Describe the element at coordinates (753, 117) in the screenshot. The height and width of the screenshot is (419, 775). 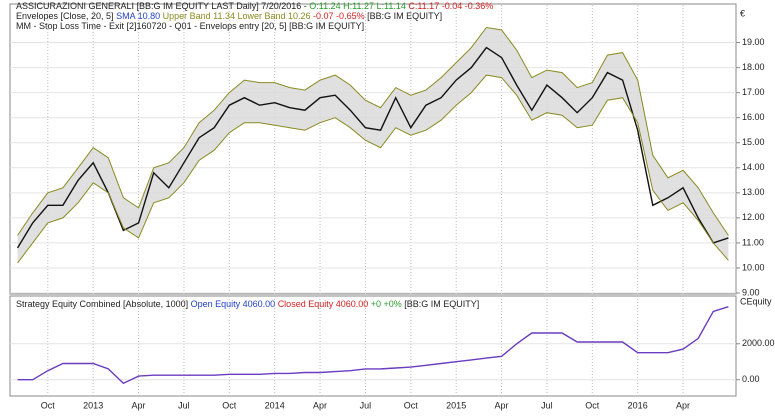
I see `y-tick-label: 16.00` at that location.